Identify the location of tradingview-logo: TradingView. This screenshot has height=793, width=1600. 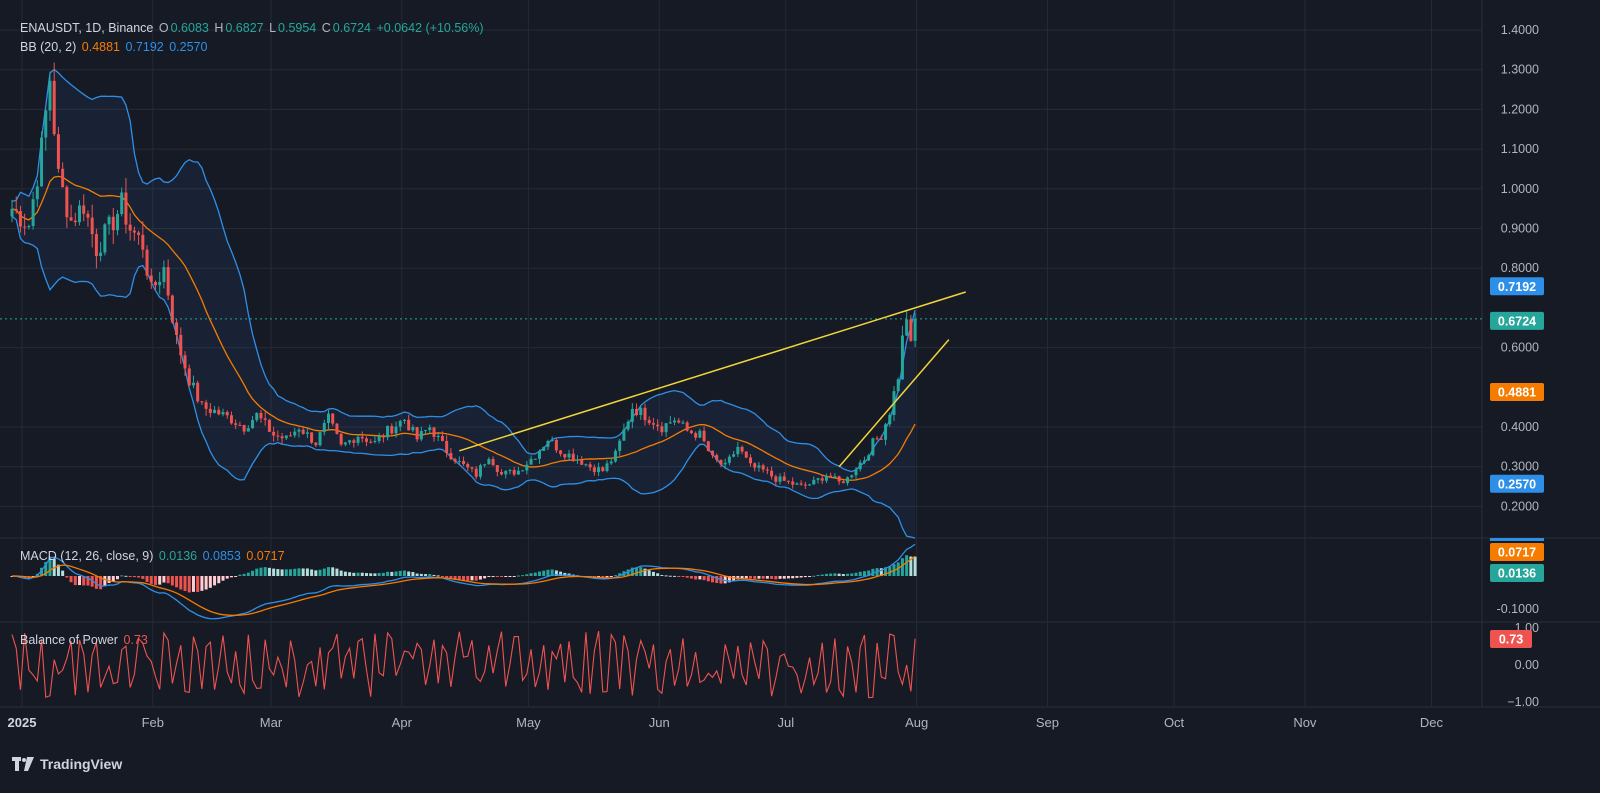
(67, 764).